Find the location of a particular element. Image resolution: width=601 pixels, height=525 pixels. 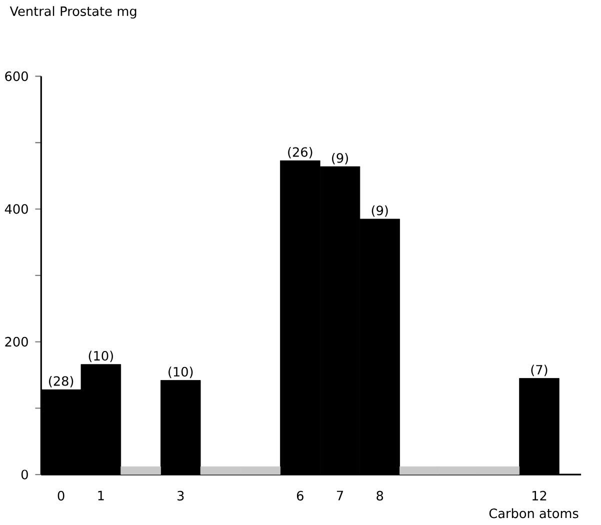

x-tick-label: 3 is located at coordinates (181, 495).